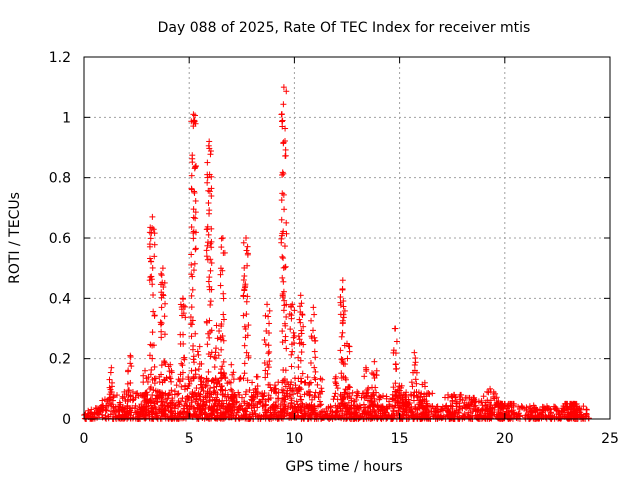 The width and height of the screenshot is (640, 480). Describe the element at coordinates (189, 439) in the screenshot. I see `x-tick-label: 5` at that location.